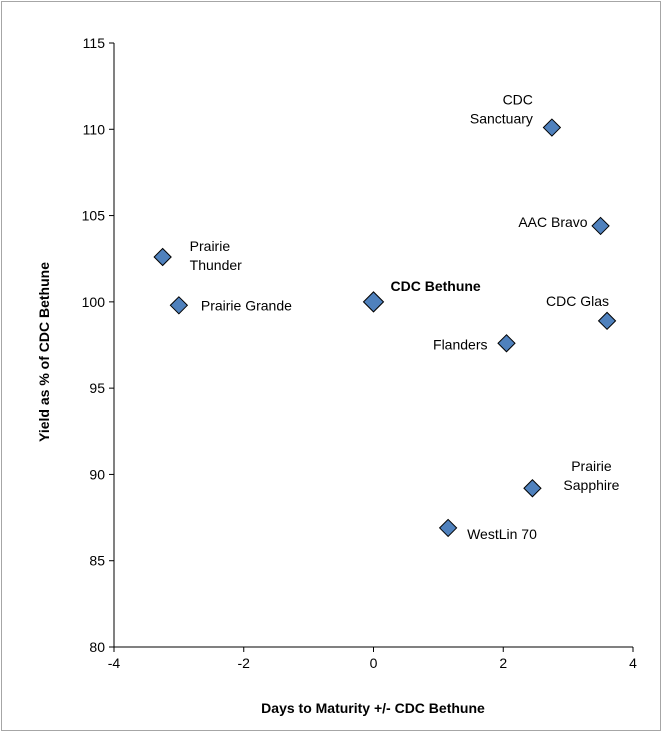 The image size is (662, 737). What do you see at coordinates (114, 663) in the screenshot?
I see `x-tick-label: -4` at bounding box center [114, 663].